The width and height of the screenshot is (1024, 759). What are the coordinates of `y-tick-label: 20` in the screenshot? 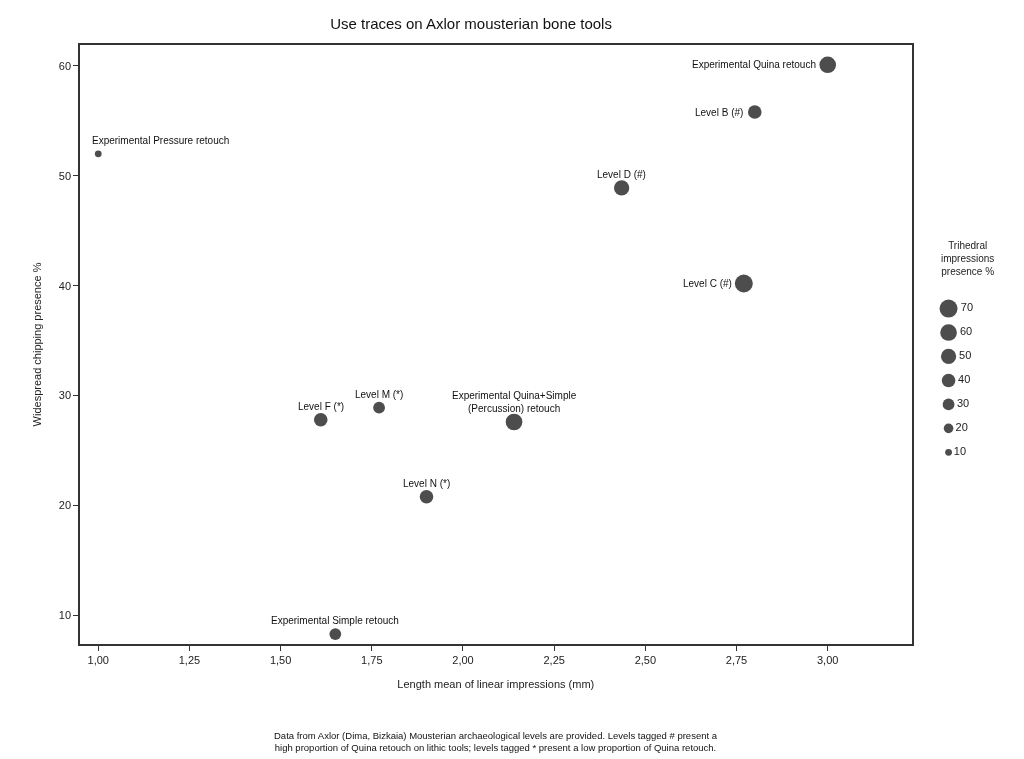 It's located at (65, 505).